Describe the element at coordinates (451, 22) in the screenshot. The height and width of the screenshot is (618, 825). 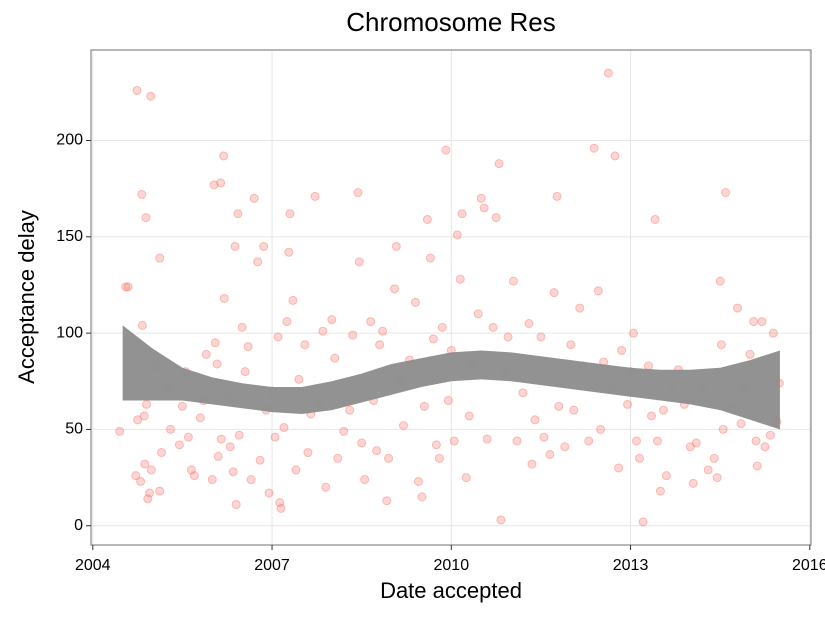
I see `chart-title: Chromosome Res` at that location.